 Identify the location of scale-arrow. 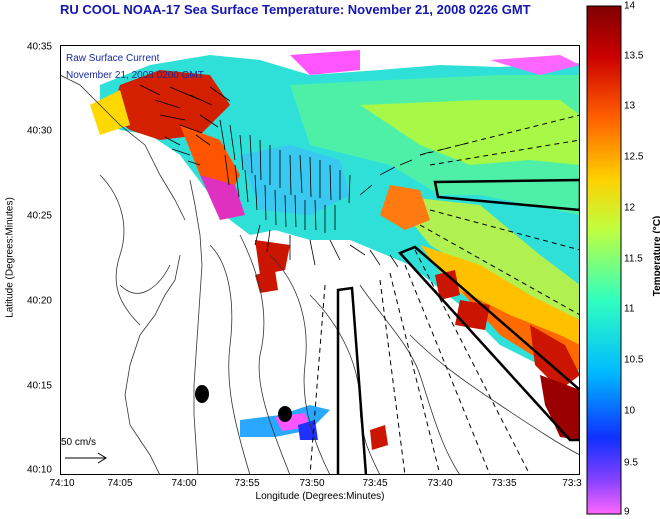
(86, 458).